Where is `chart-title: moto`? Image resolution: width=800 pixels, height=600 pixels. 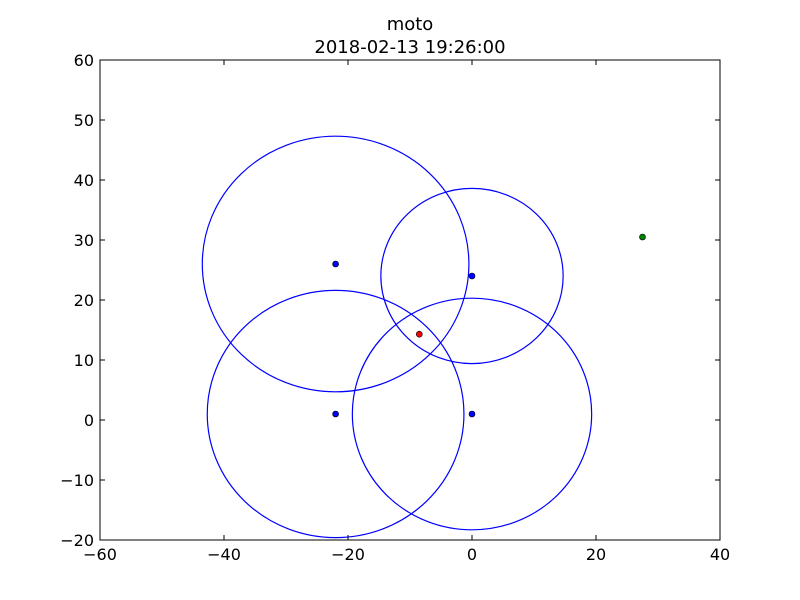
chart-title: moto is located at coordinates (410, 24).